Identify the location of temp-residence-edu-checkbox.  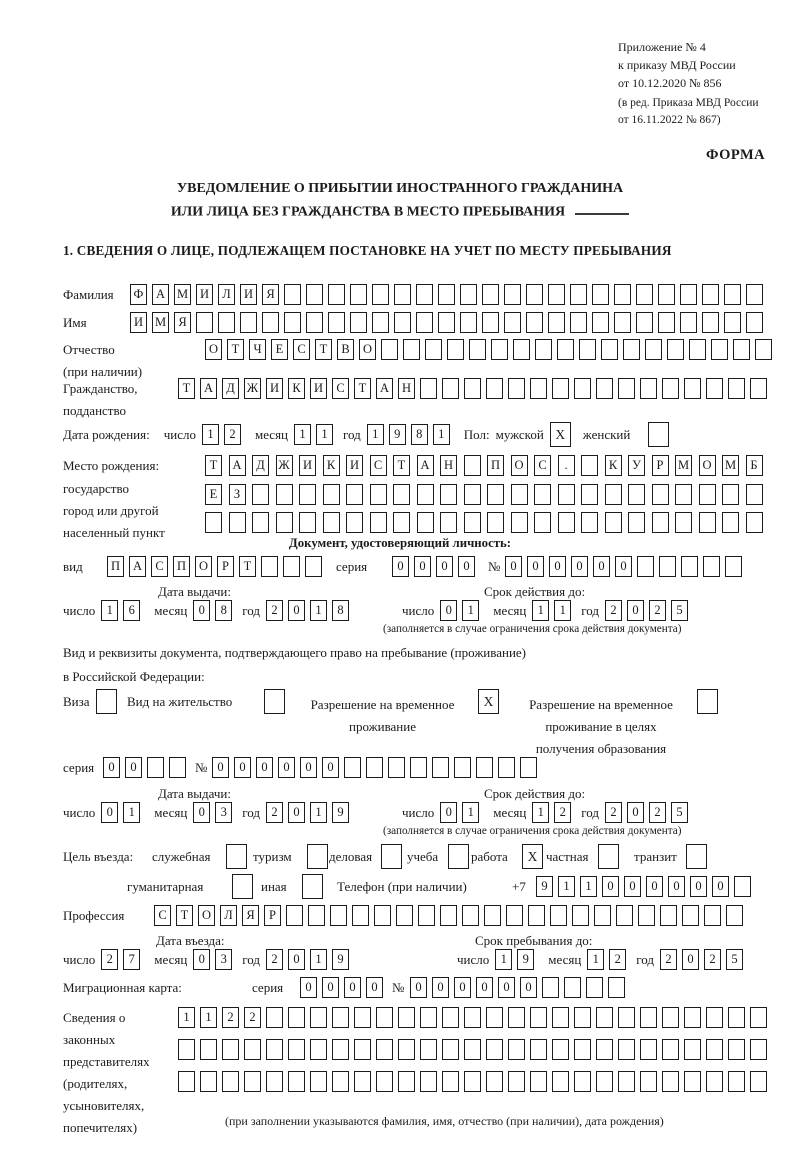
(707, 701).